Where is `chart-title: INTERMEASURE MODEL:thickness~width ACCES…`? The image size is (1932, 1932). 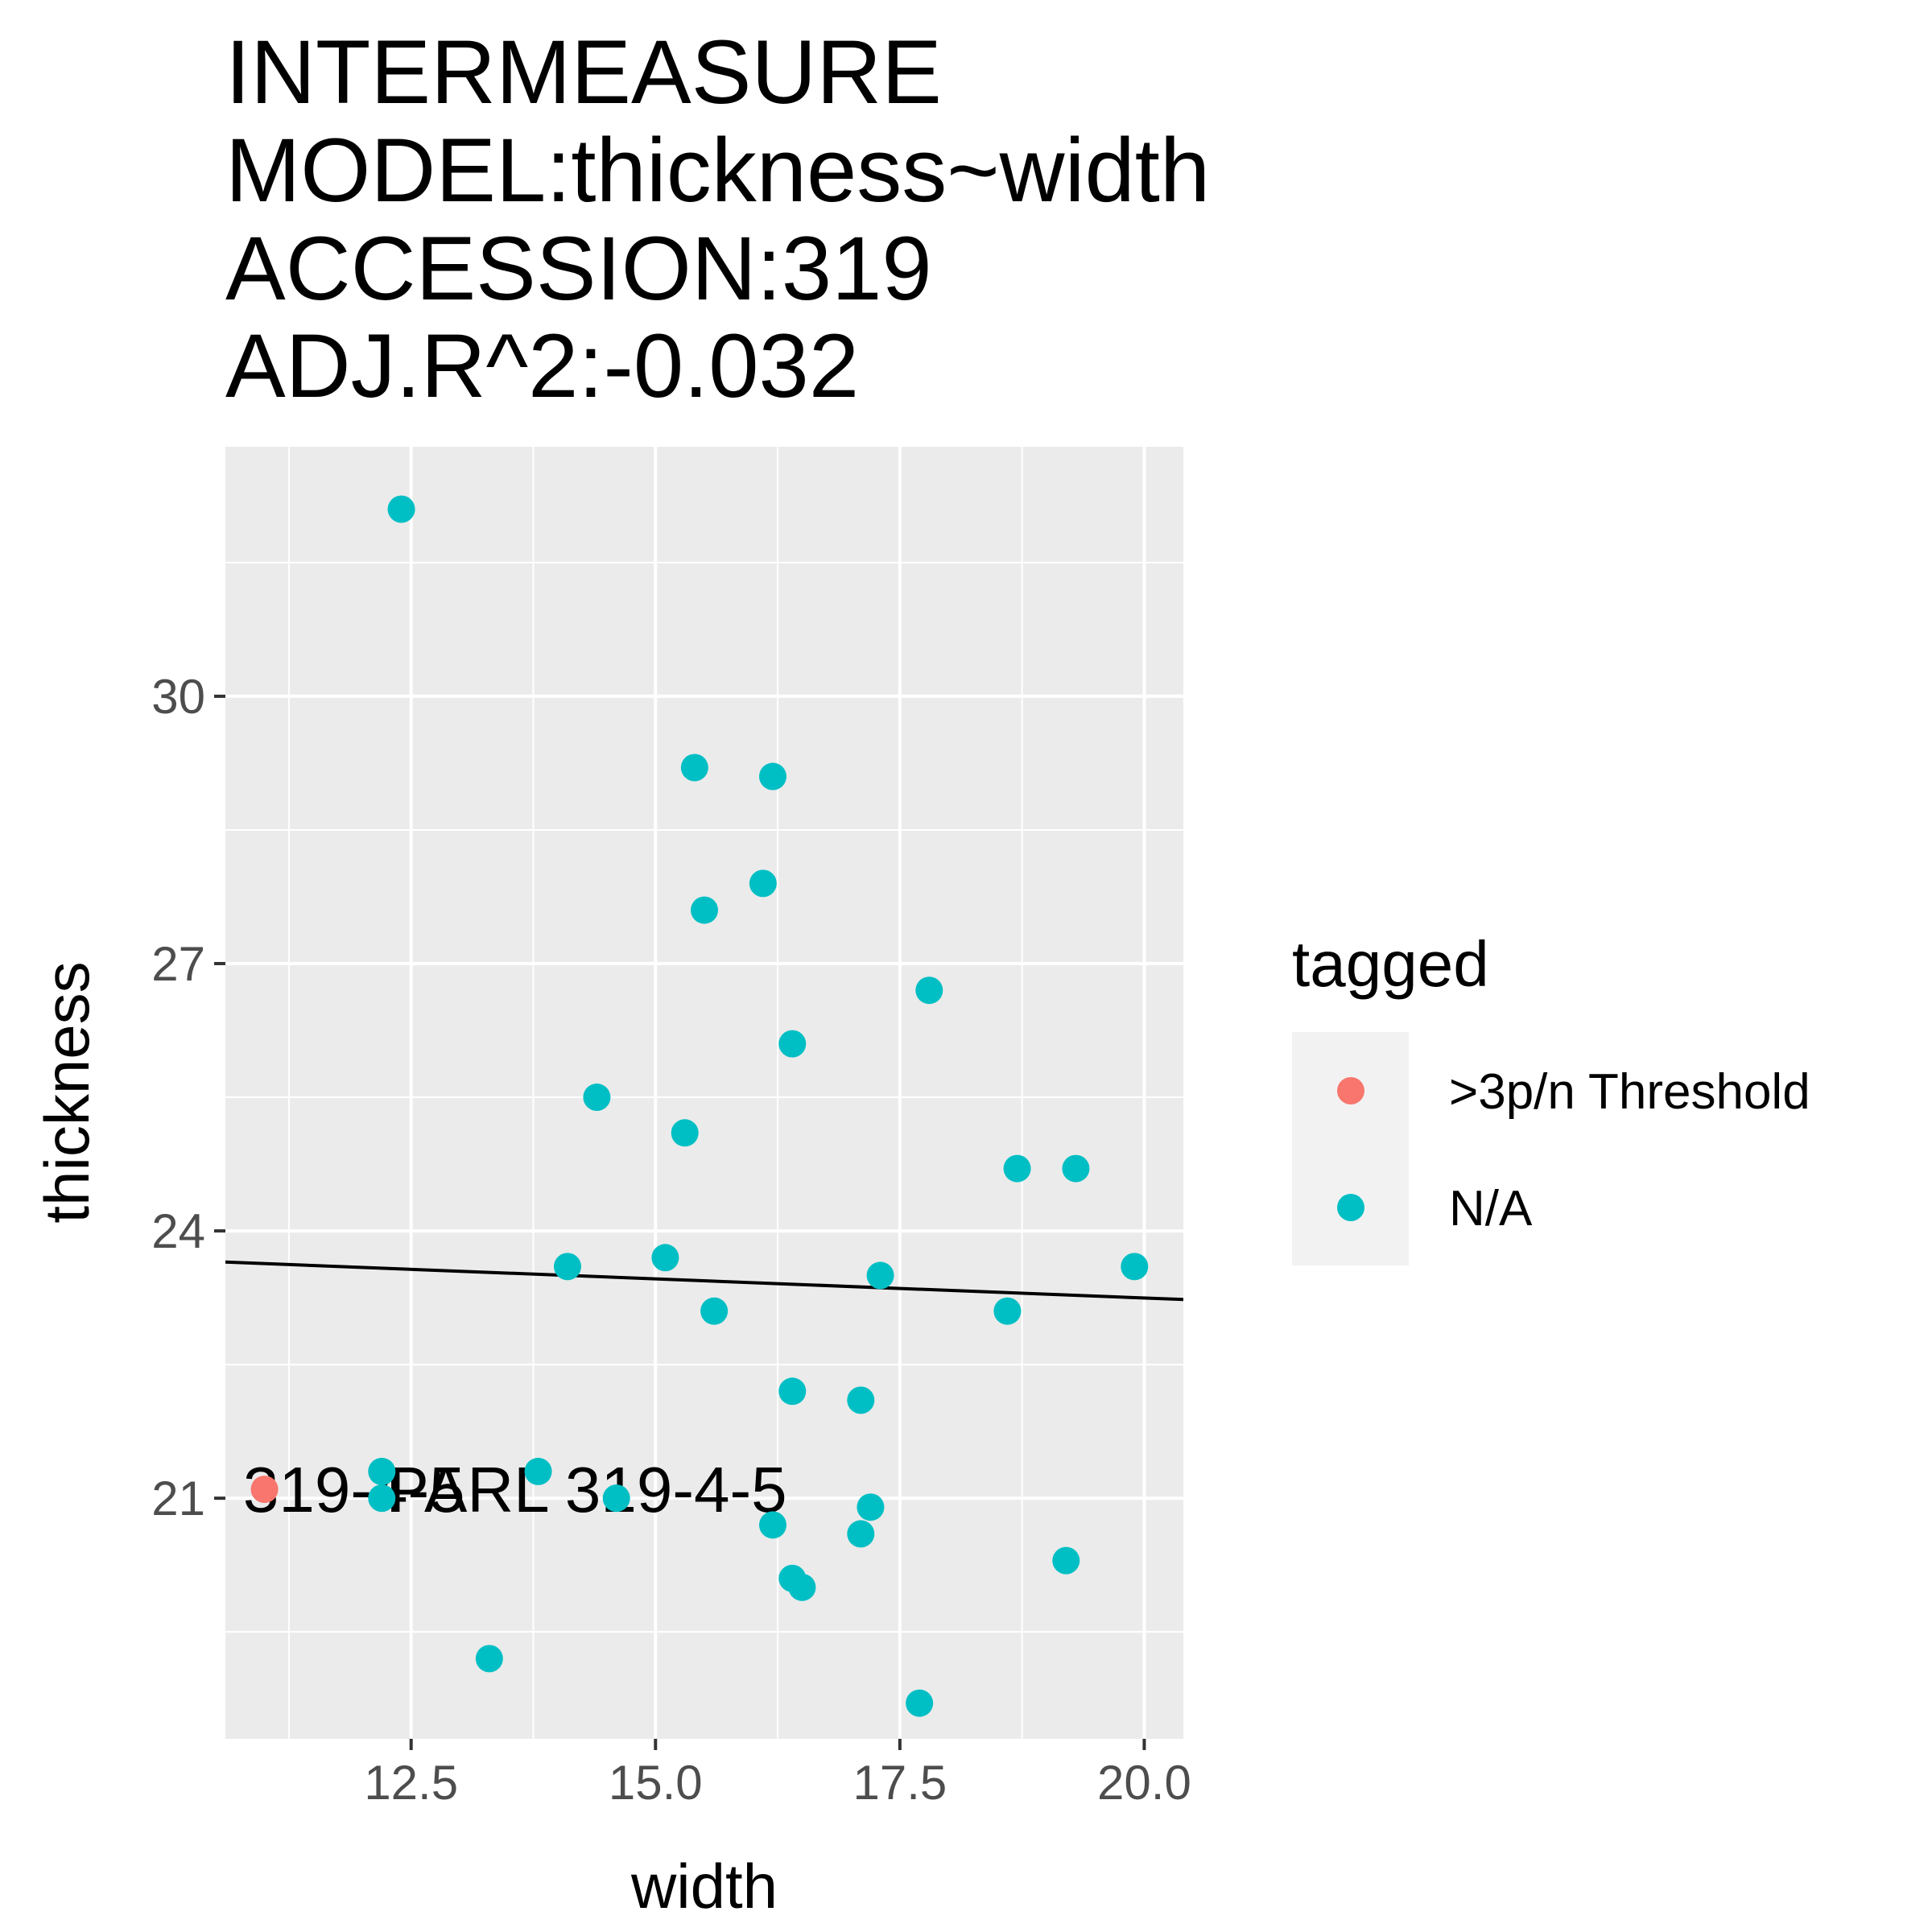 chart-title: INTERMEASURE MODEL:thickness~width ACCES… is located at coordinates (717, 219).